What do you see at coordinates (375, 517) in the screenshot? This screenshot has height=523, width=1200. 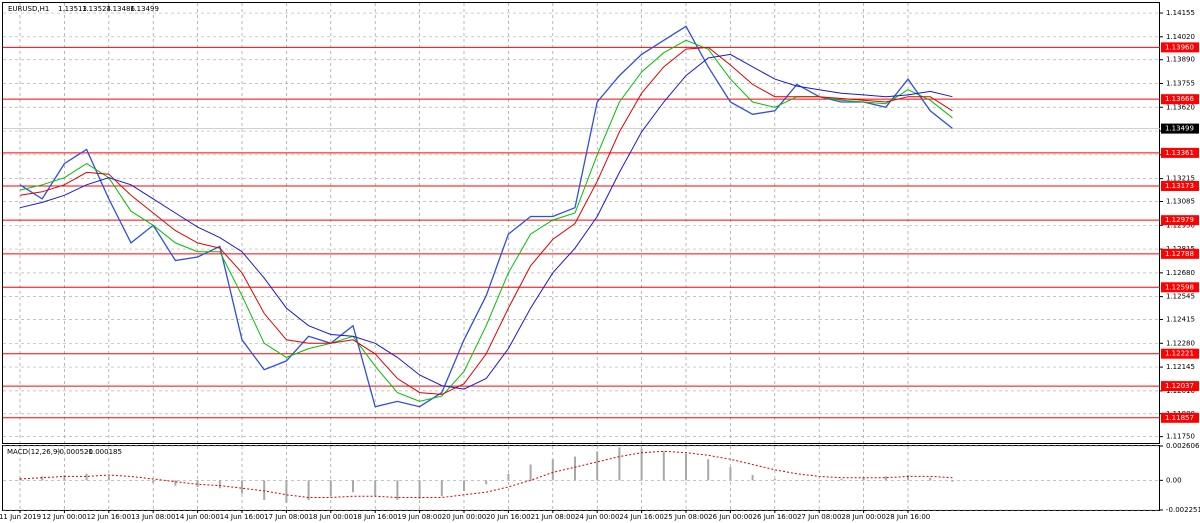 I see `x-tick-label: 18 Jun 16:00` at bounding box center [375, 517].